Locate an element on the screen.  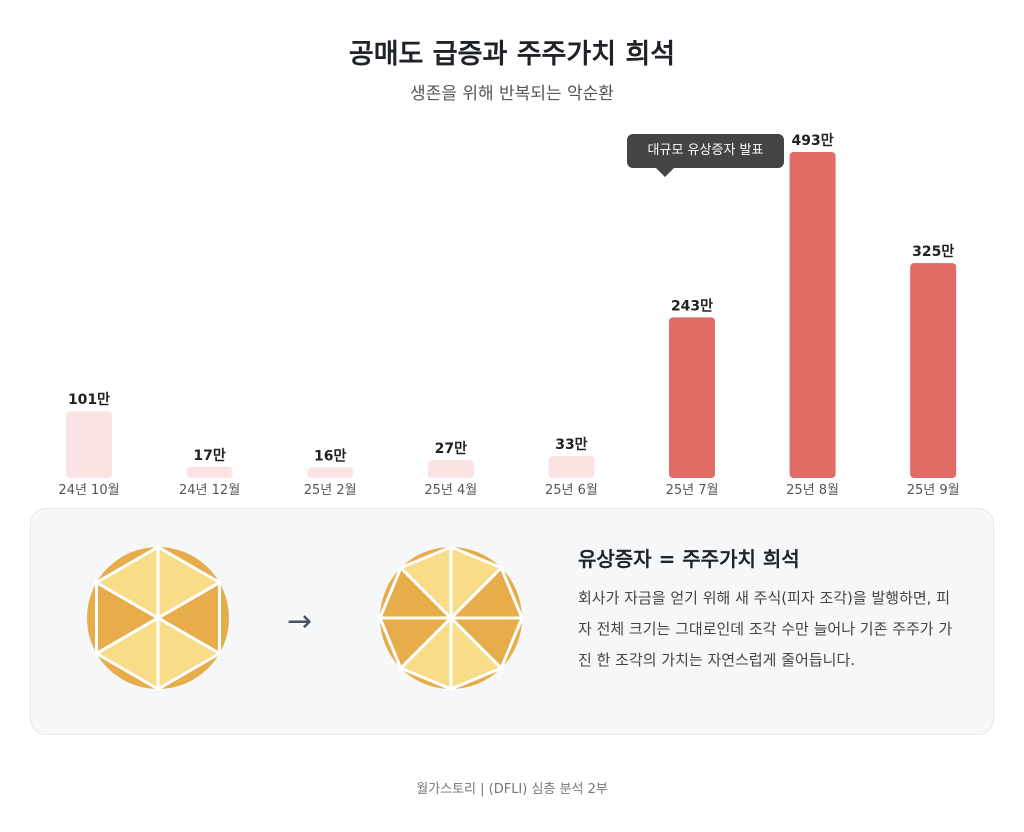
data-label: 33만 is located at coordinates (571, 445).